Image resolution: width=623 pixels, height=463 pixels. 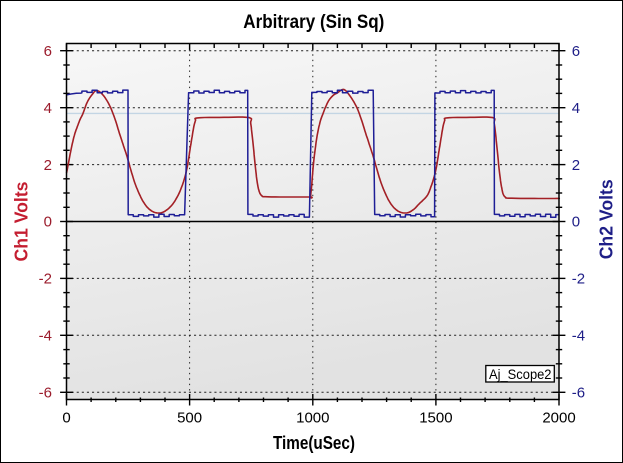 I want to click on svg-text: Time(uSec), so click(x=314, y=443).